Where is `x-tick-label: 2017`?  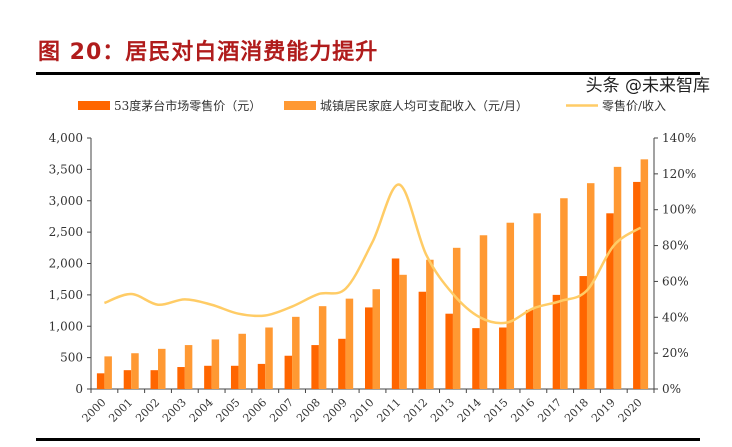 x-tick-label: 2017 is located at coordinates (549, 410).